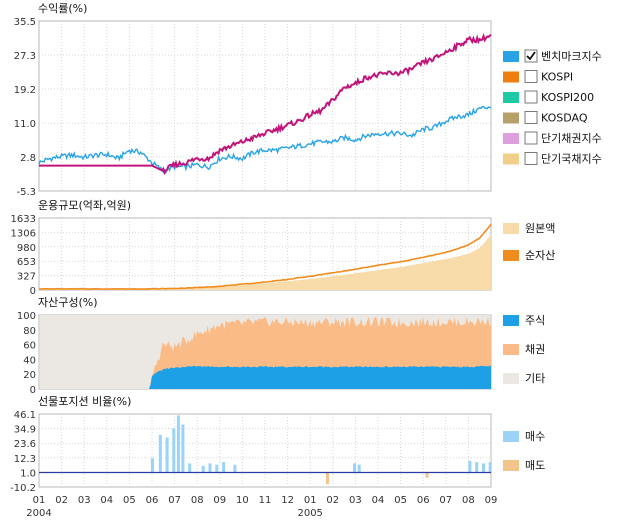  What do you see at coordinates (400, 500) in the screenshot?
I see `x-tick-label: 05` at bounding box center [400, 500].